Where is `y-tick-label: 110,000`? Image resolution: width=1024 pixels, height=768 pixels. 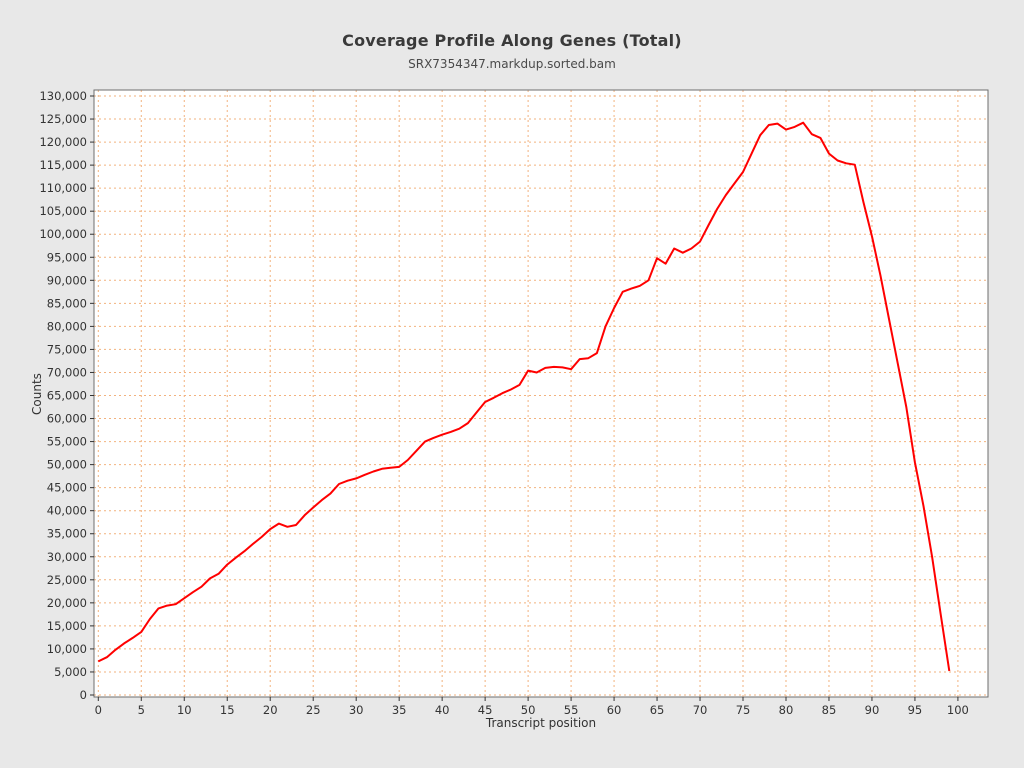
y-tick-label: 110,000 is located at coordinates (63, 188).